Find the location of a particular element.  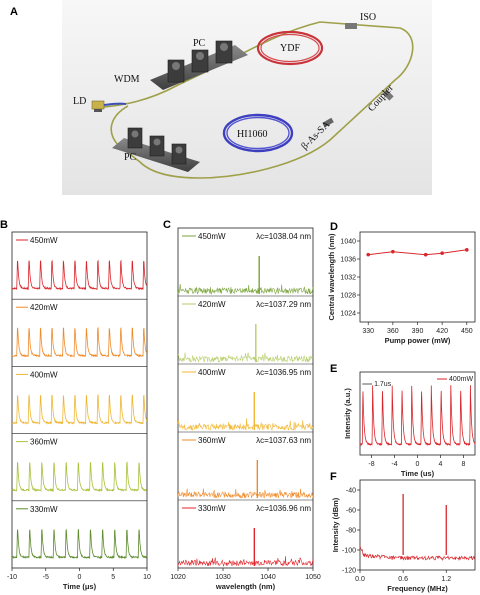

panel-d-line is located at coordinates (417, 252).